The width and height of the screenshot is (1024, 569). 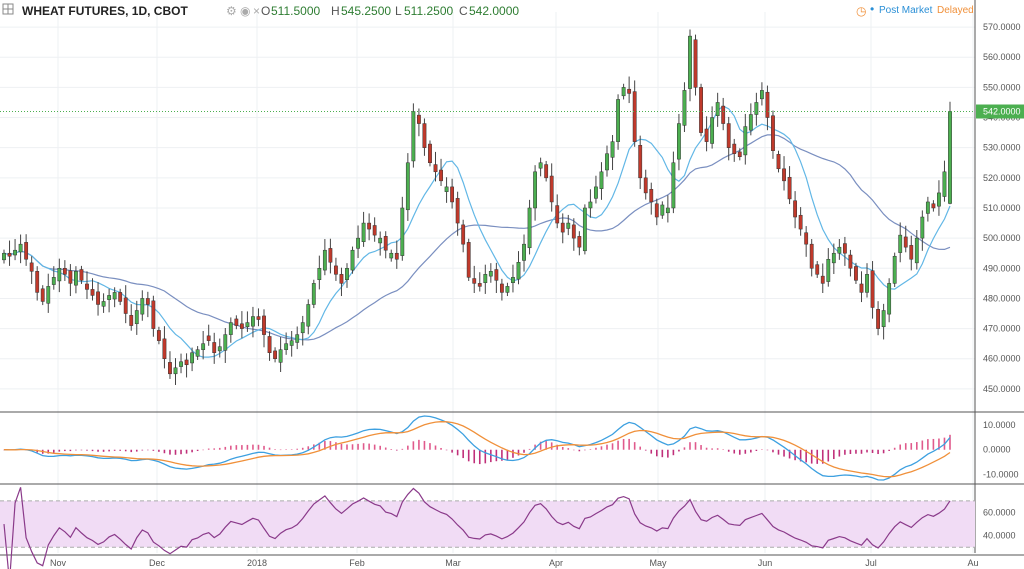 What do you see at coordinates (157, 563) in the screenshot?
I see `time-tick-label: Dec` at bounding box center [157, 563].